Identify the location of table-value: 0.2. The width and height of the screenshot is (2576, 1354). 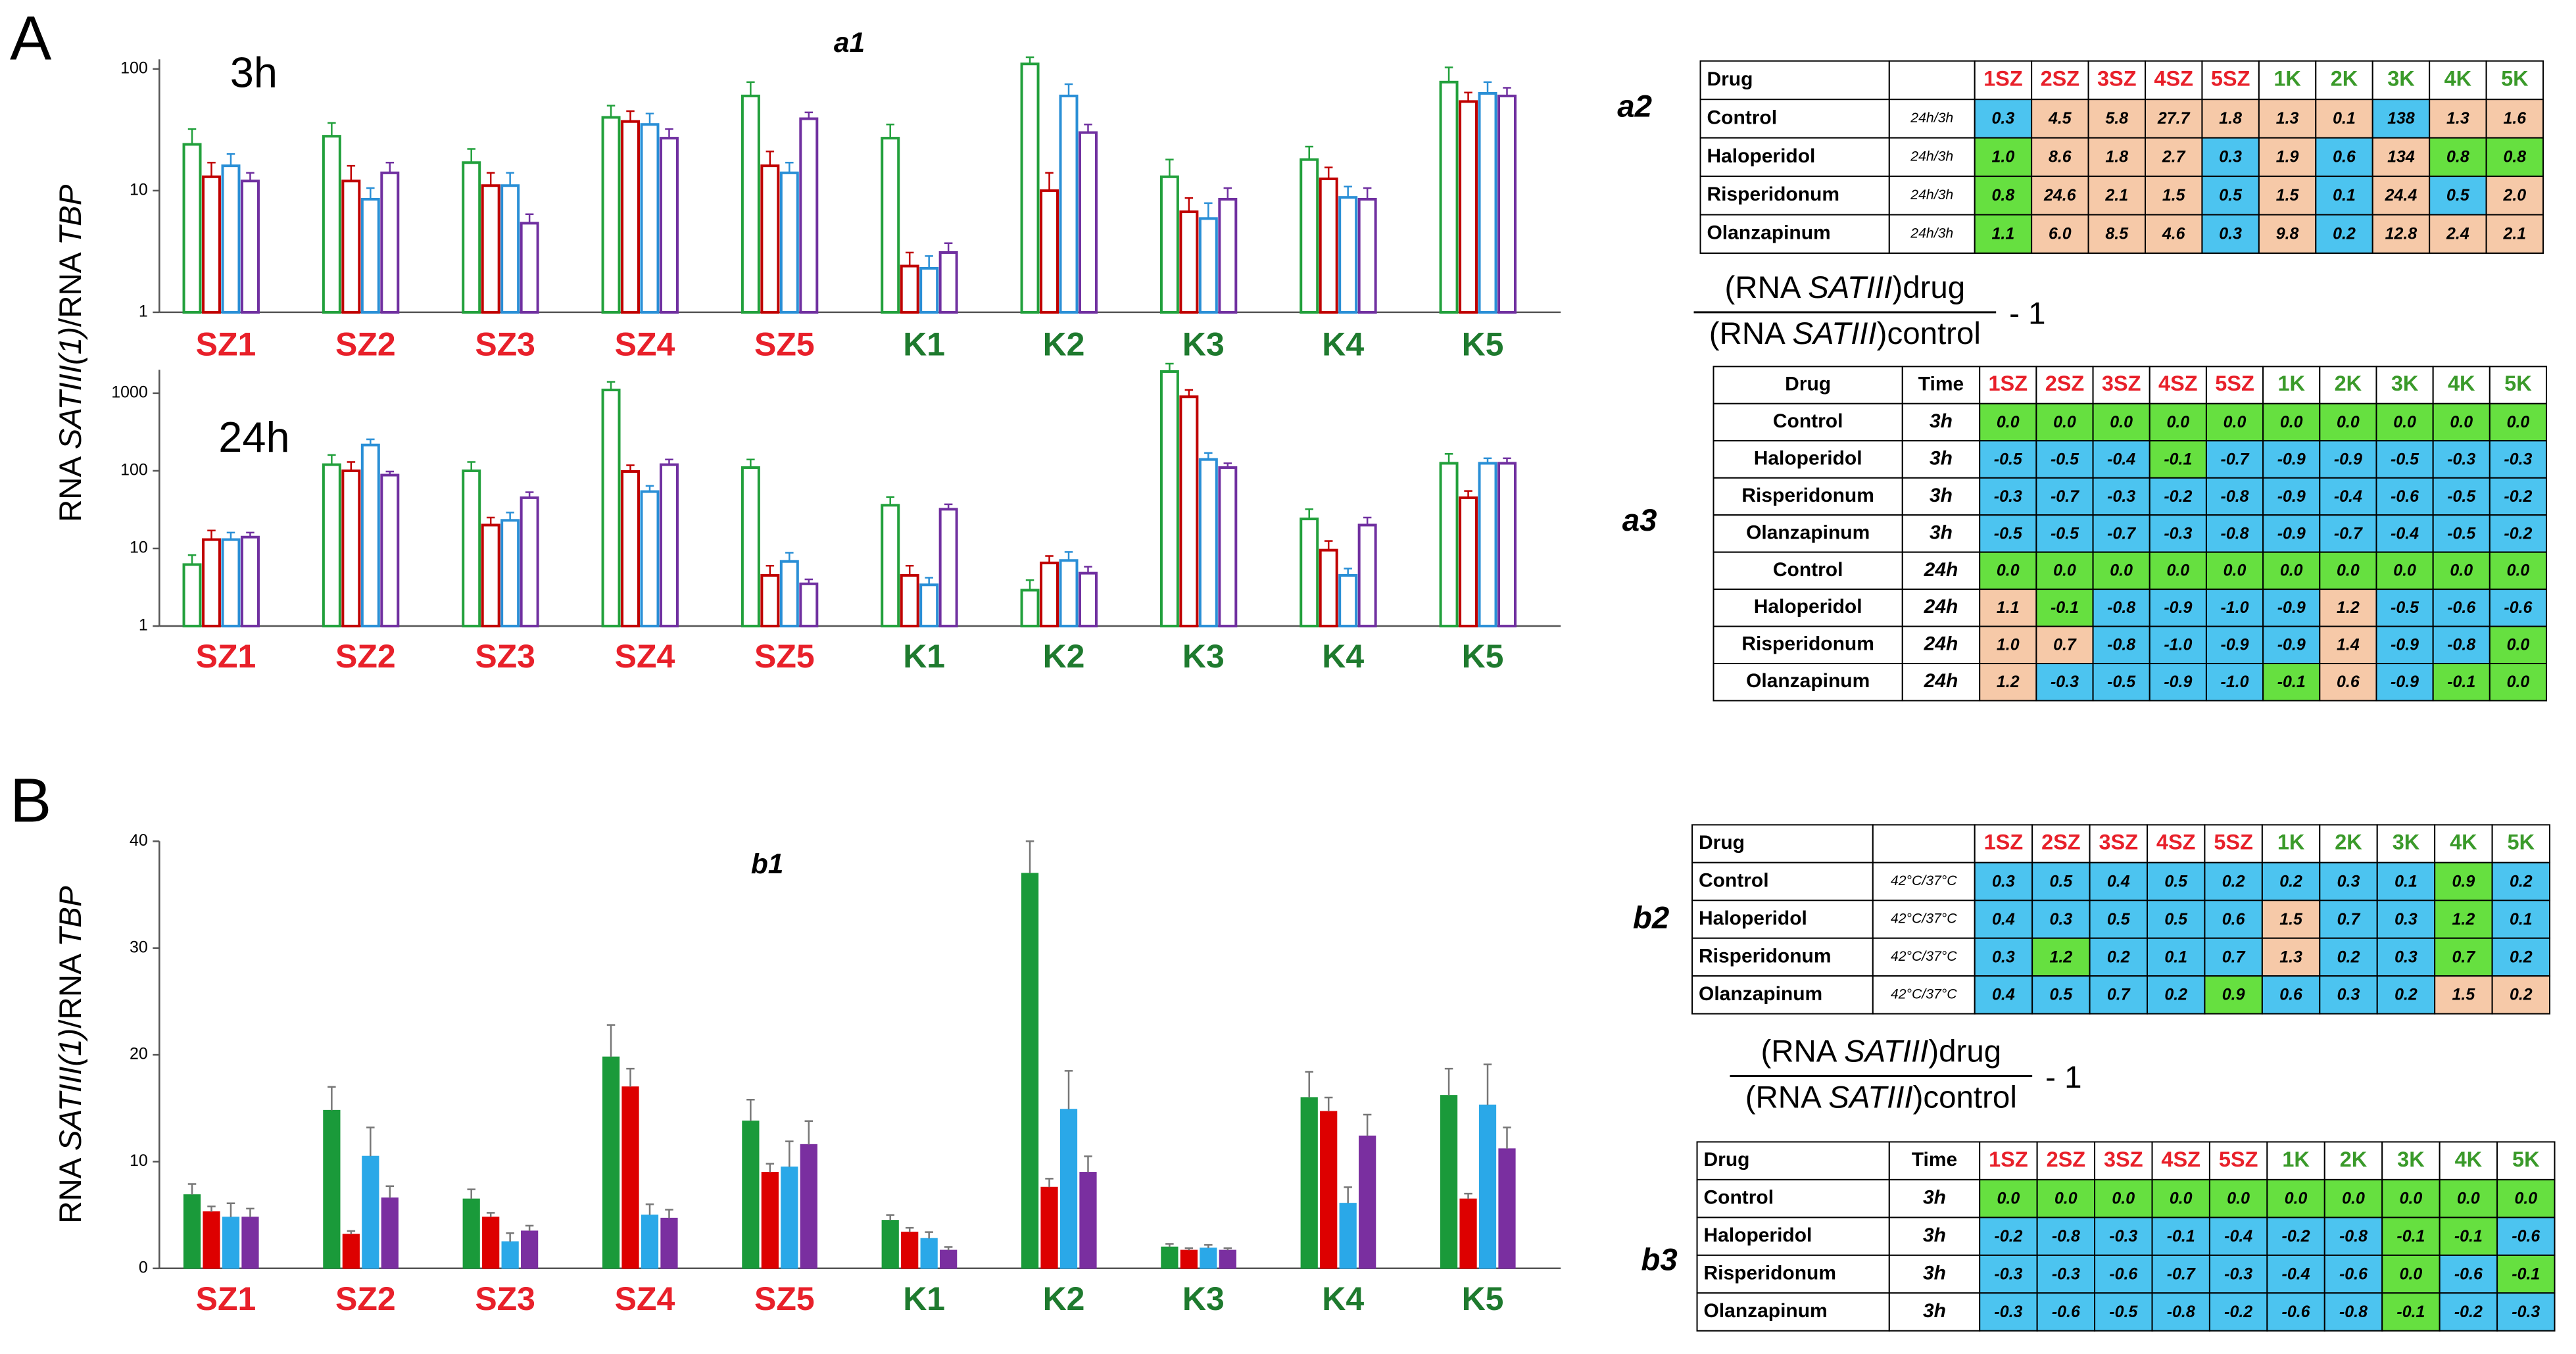
(2521, 995).